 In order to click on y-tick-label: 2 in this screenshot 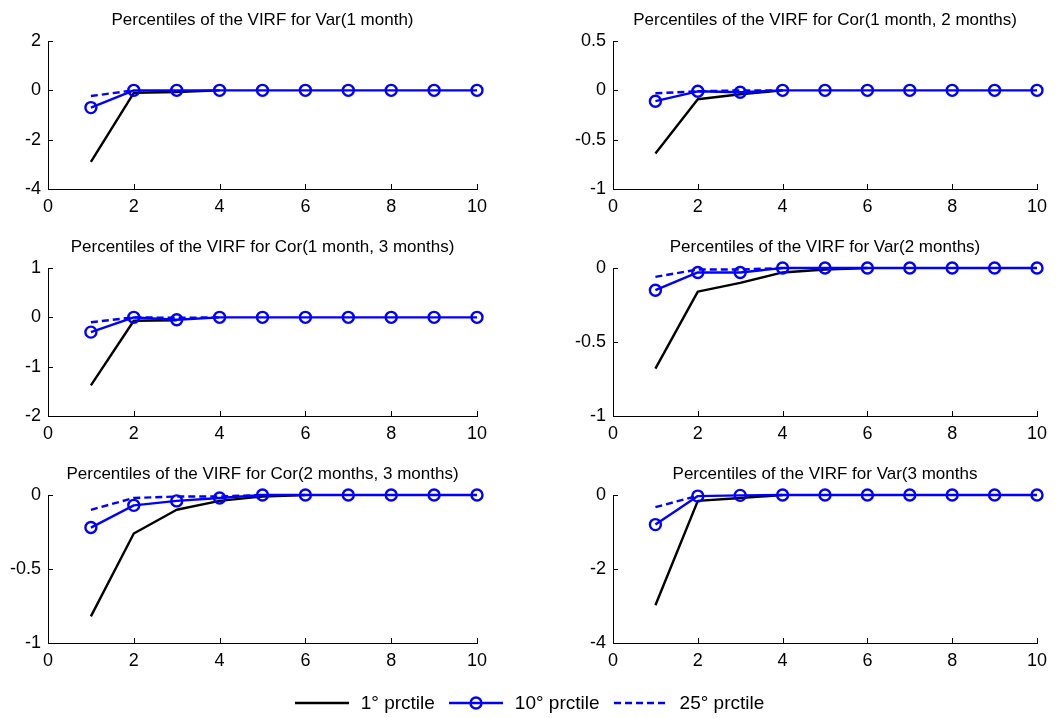, I will do `click(35, 39)`.